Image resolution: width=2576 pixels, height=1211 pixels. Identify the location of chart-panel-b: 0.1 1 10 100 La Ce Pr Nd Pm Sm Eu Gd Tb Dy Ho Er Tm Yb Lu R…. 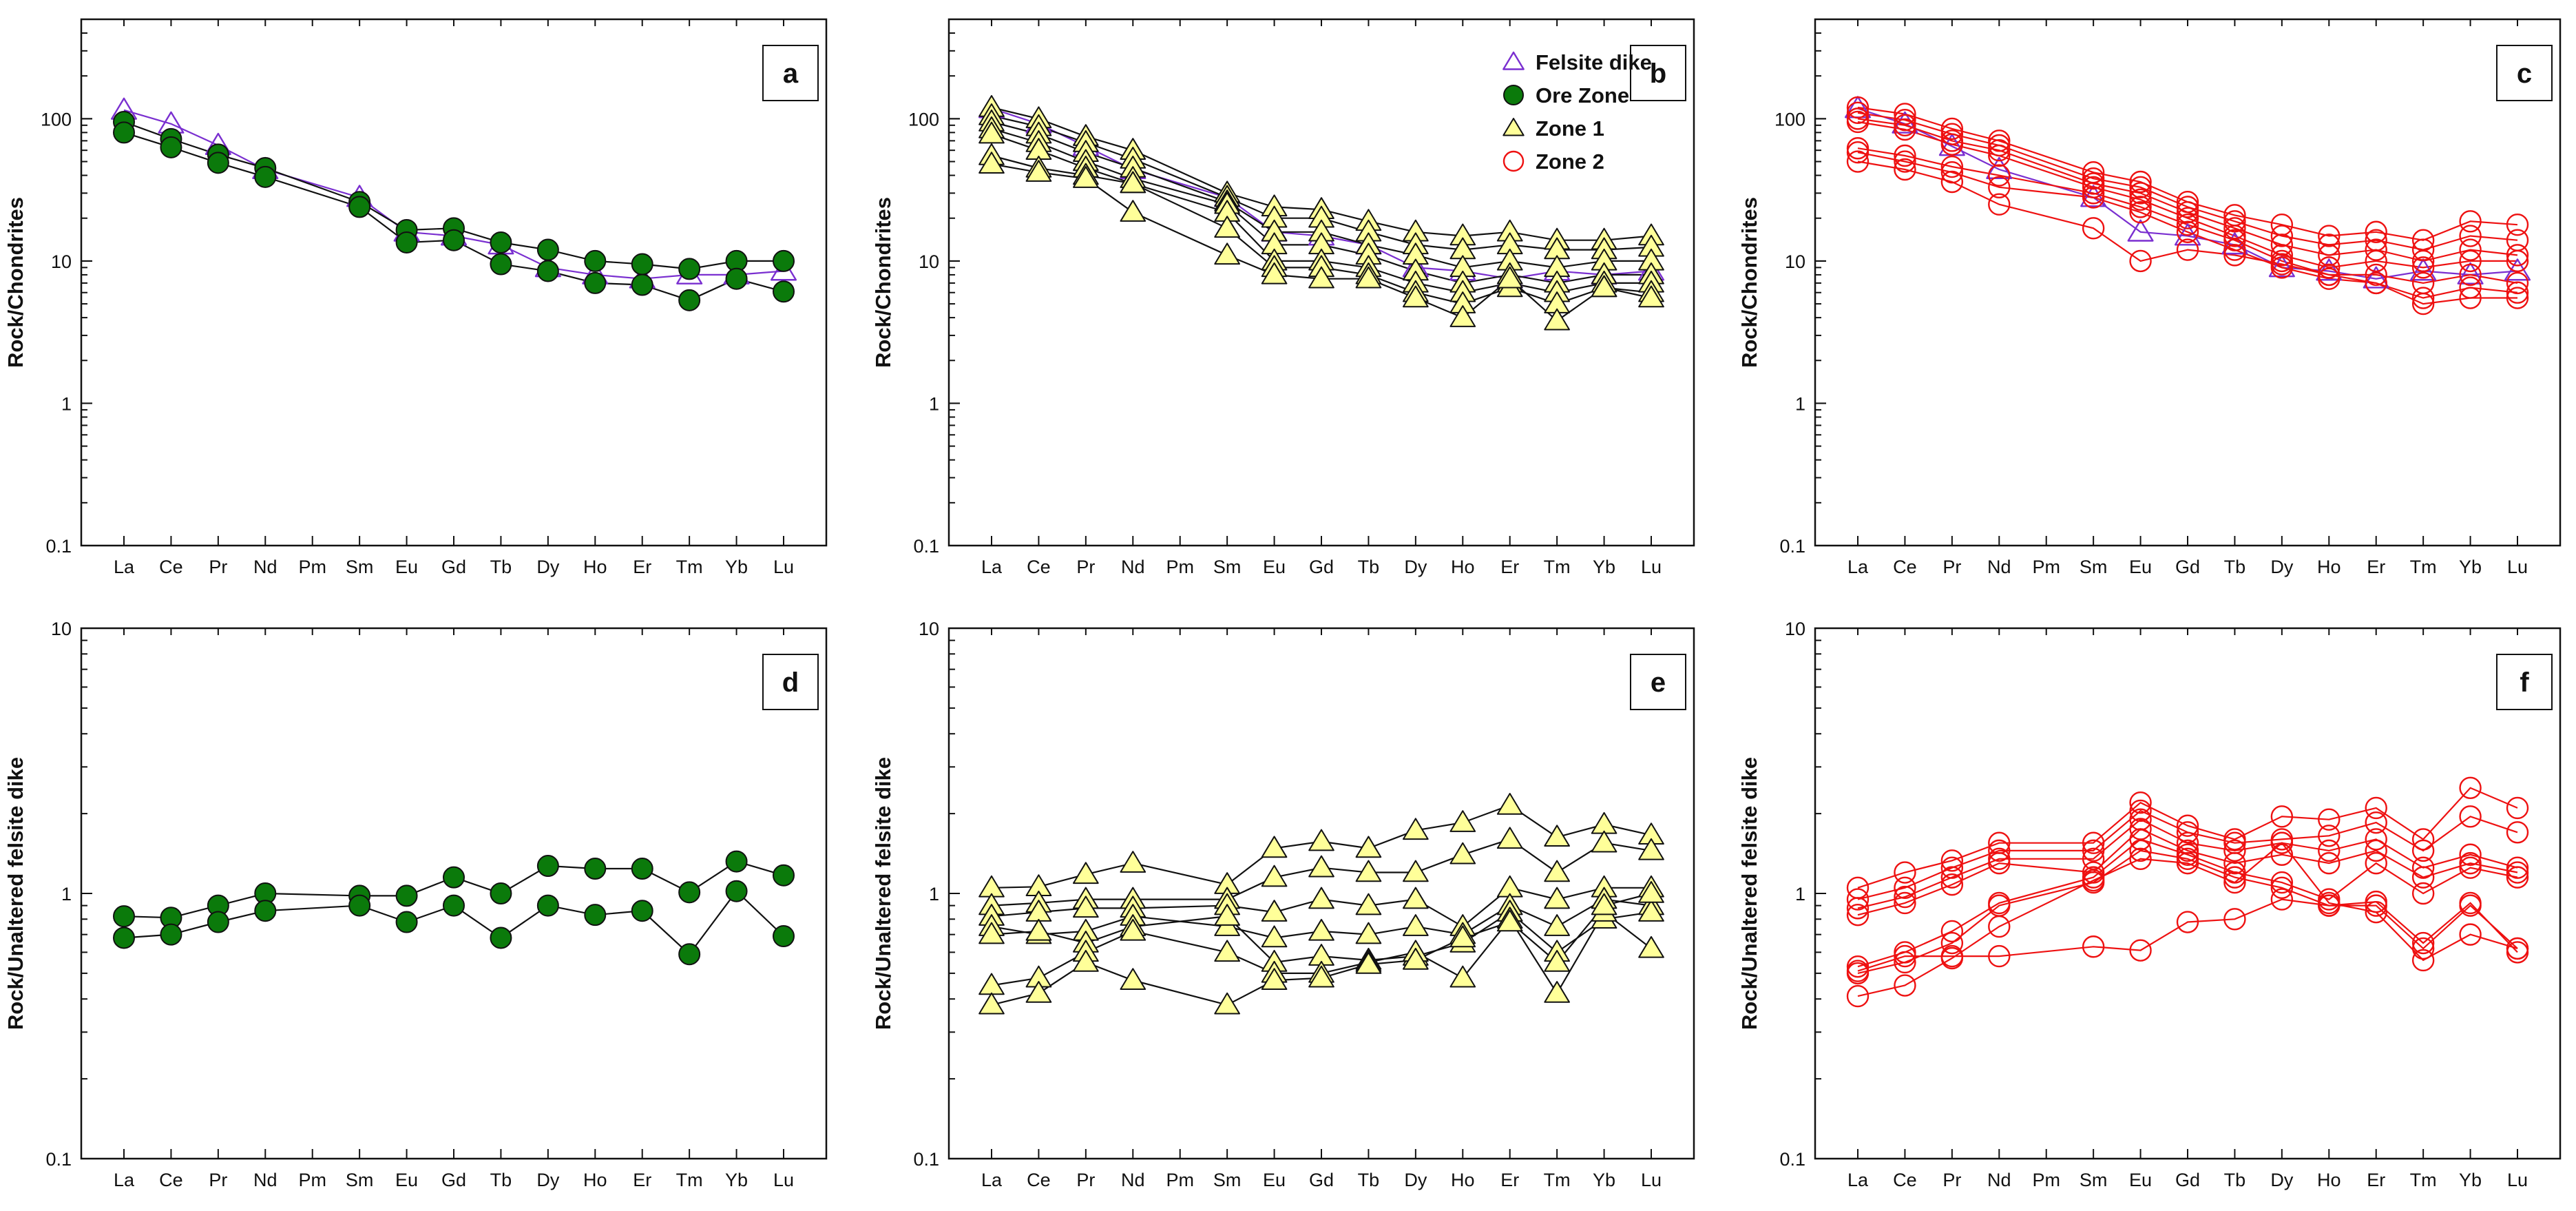
(1283, 297).